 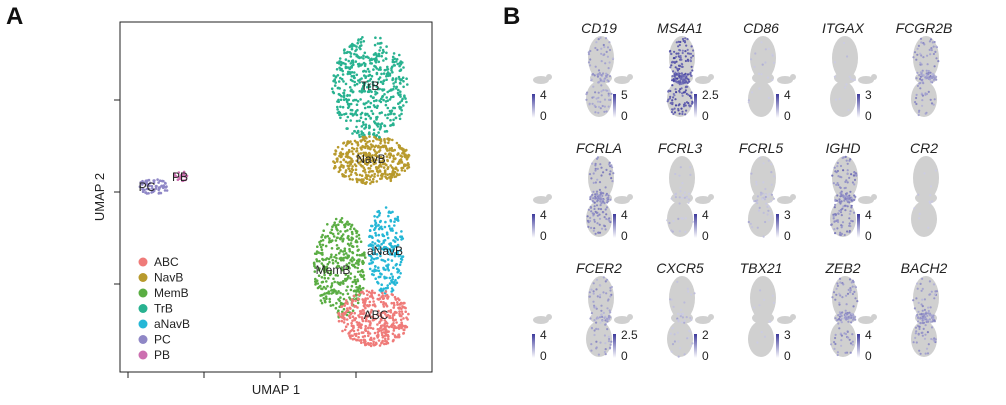 I want to click on gene-name: CXCR5, so click(x=680, y=268).